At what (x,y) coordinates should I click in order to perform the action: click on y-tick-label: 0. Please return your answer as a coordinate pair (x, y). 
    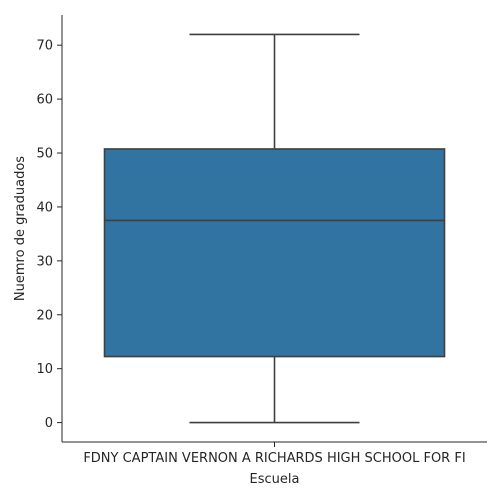
    Looking at the image, I should click on (49, 423).